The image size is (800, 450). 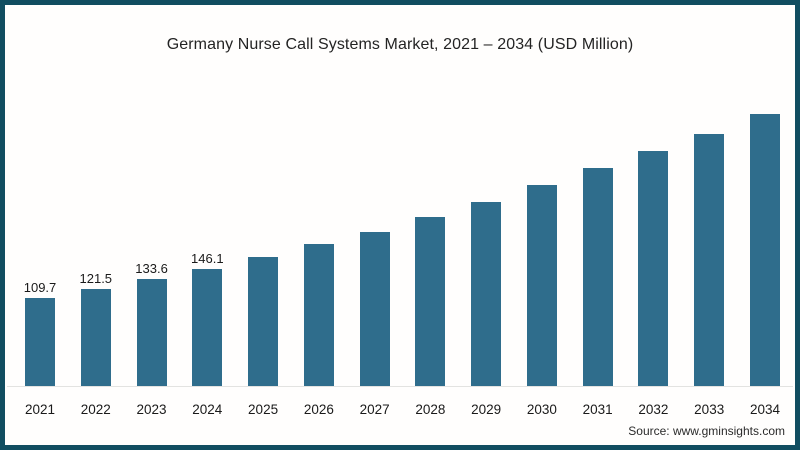 I want to click on bar-value-label: 121.5, so click(x=96, y=278).